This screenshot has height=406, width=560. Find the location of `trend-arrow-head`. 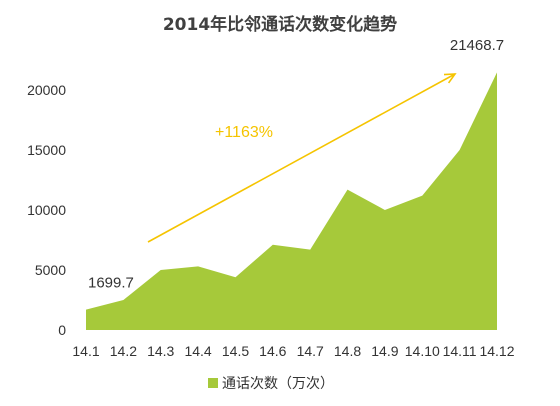

trend-arrow-head is located at coordinates (450, 78).